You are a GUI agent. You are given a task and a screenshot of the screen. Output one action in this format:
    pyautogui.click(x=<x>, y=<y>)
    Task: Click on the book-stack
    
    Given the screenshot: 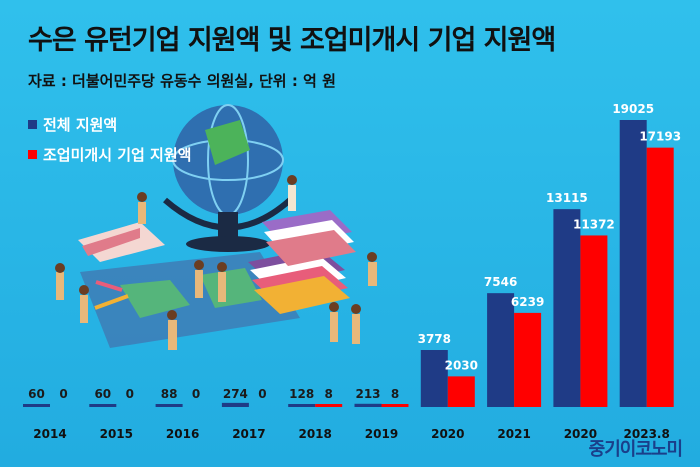 What is the action you would take?
    pyautogui.click(x=302, y=262)
    